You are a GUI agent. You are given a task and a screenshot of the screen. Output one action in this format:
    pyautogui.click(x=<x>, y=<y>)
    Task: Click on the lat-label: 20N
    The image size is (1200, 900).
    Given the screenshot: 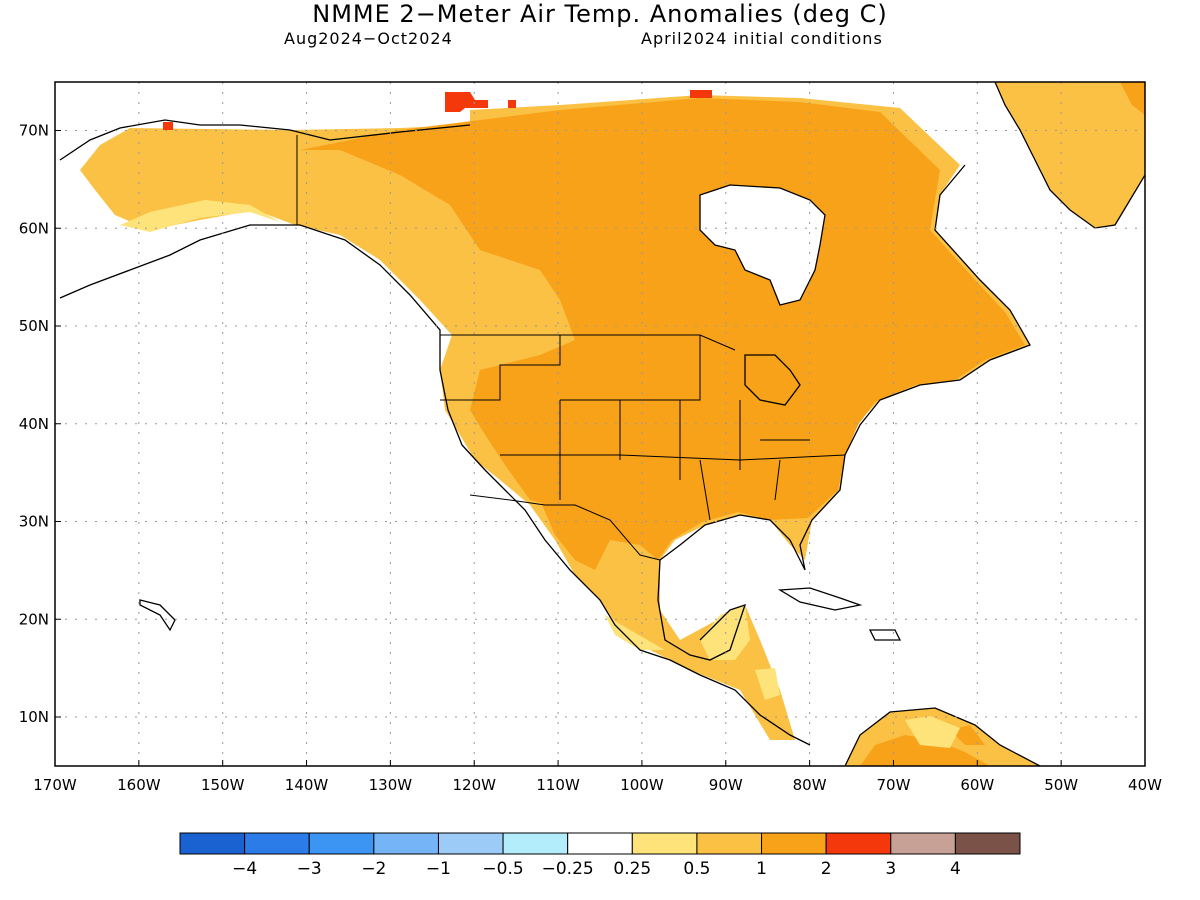 What is the action you would take?
    pyautogui.click(x=34, y=619)
    